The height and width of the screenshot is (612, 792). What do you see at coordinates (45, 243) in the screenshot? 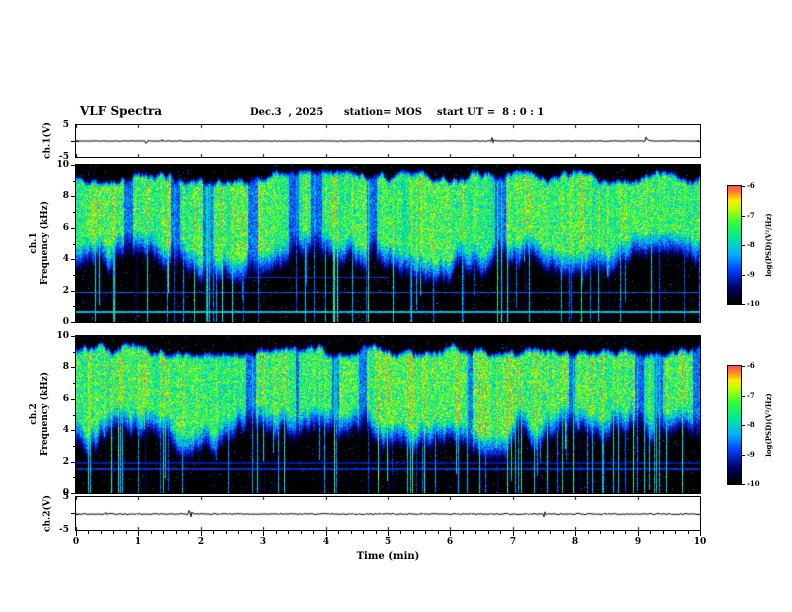
I see `ch1-frequency-unit-label: Frequency (kHz)` at bounding box center [45, 243].